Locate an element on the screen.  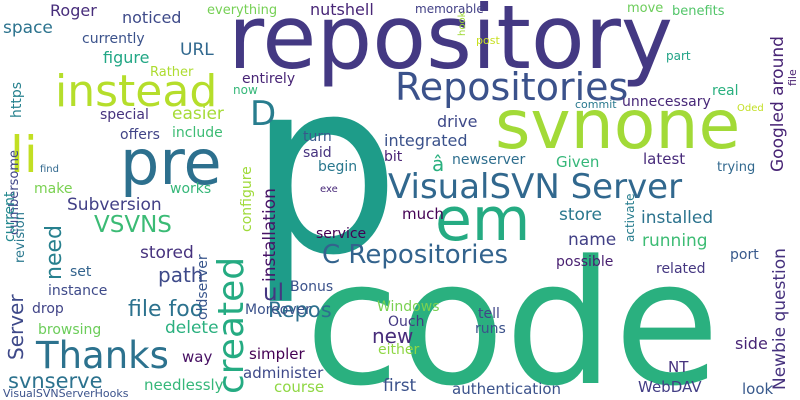
word-special: special is located at coordinates (124, 115).